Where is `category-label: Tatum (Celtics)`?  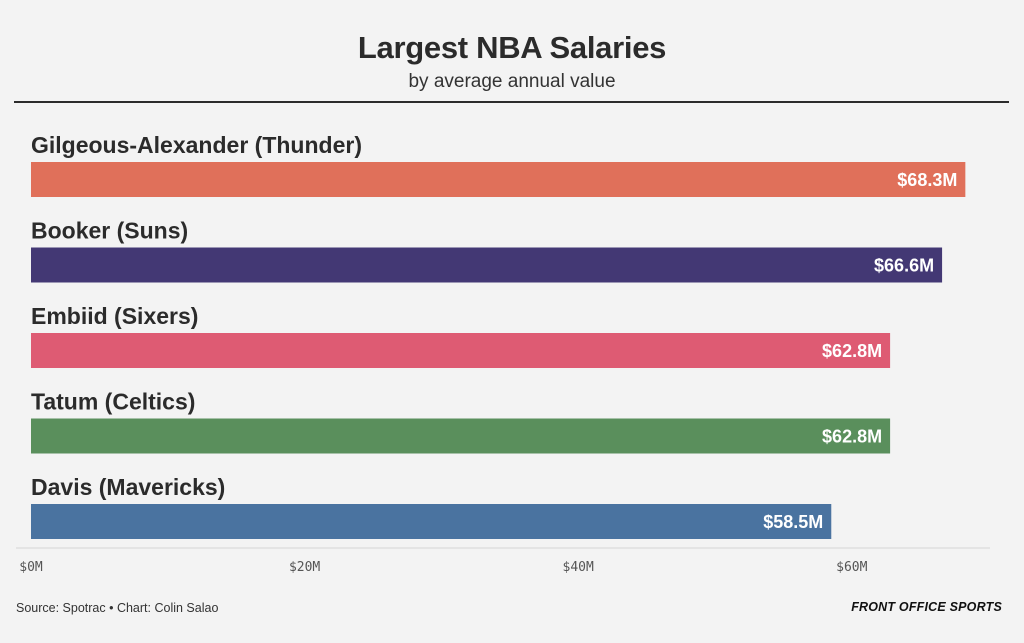
category-label: Tatum (Celtics) is located at coordinates (113, 402).